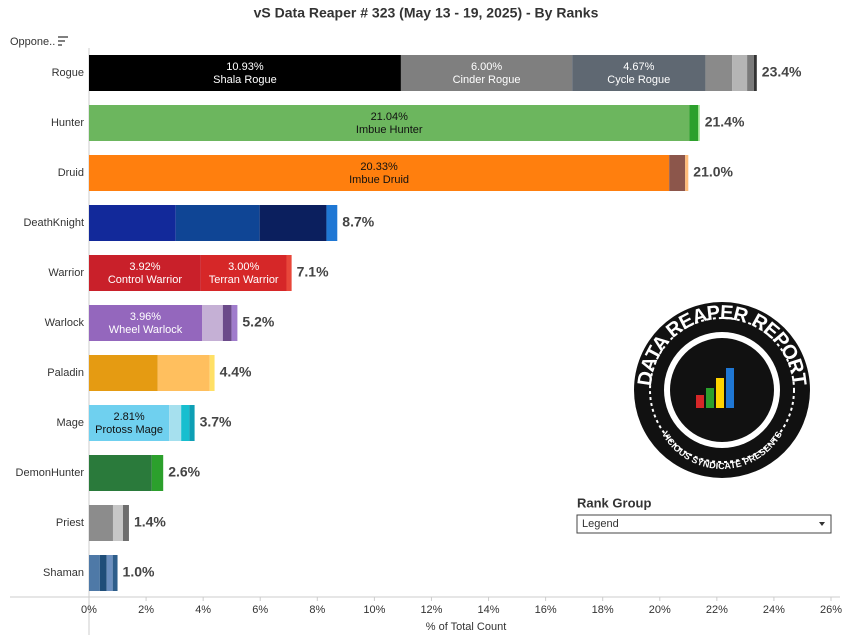  Describe the element at coordinates (243, 267) in the screenshot. I see `segment-value-label: 3.00%` at that location.